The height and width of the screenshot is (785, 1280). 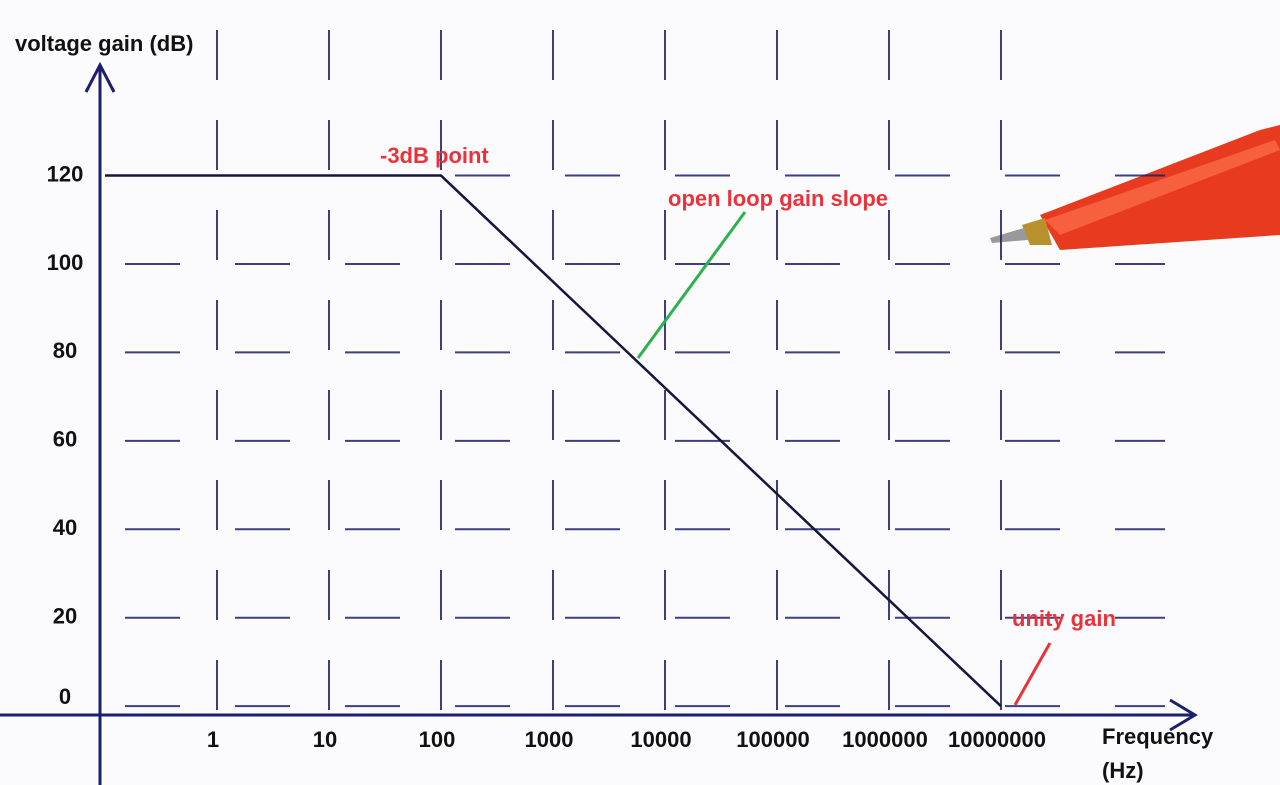 What do you see at coordinates (100, 77) in the screenshot?
I see `y-axis-arrow` at bounding box center [100, 77].